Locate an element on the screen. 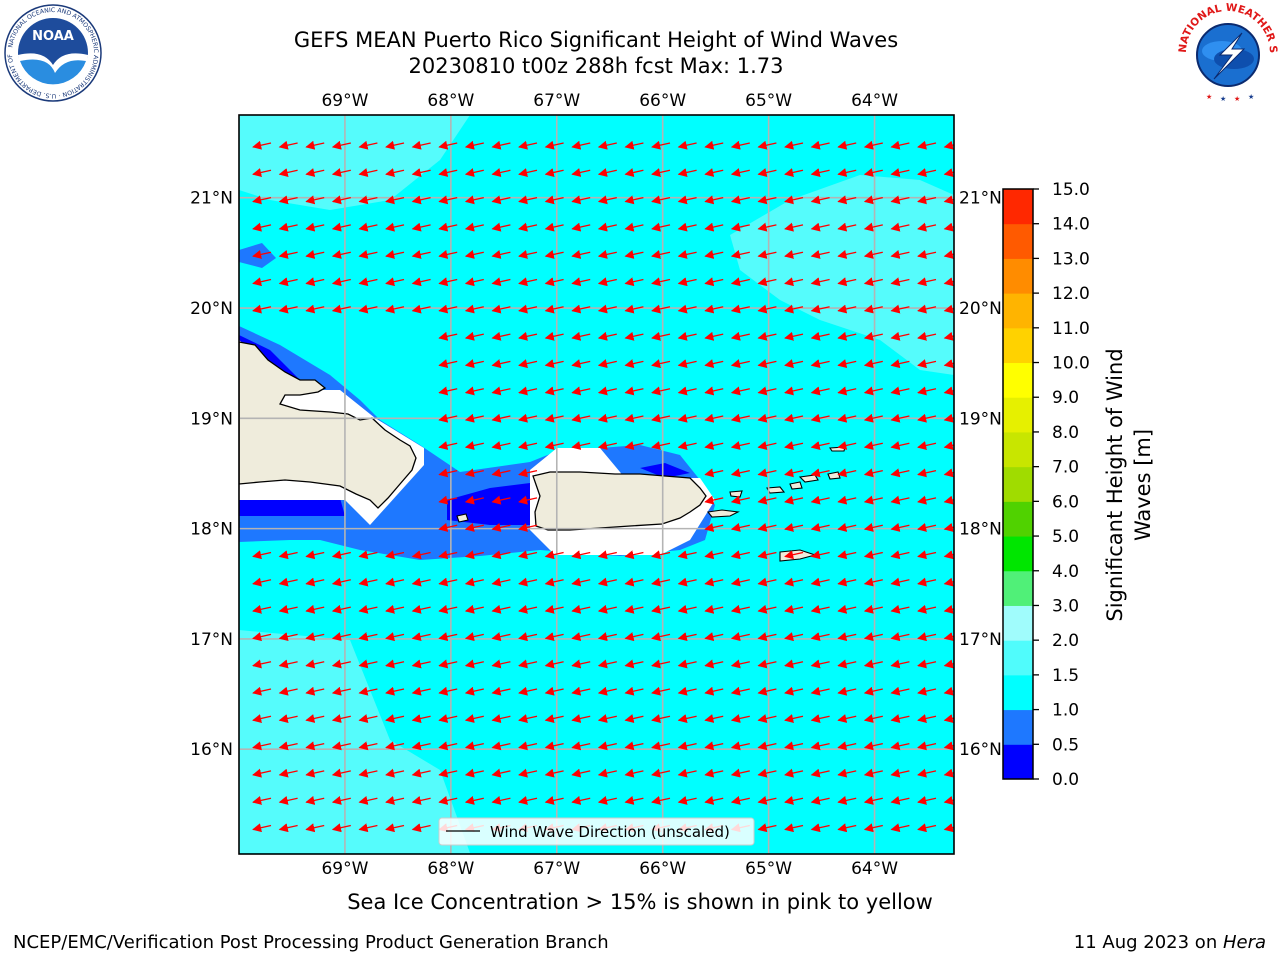 The height and width of the screenshot is (960, 1280). lon-tick-top: 69°W is located at coordinates (344, 101).